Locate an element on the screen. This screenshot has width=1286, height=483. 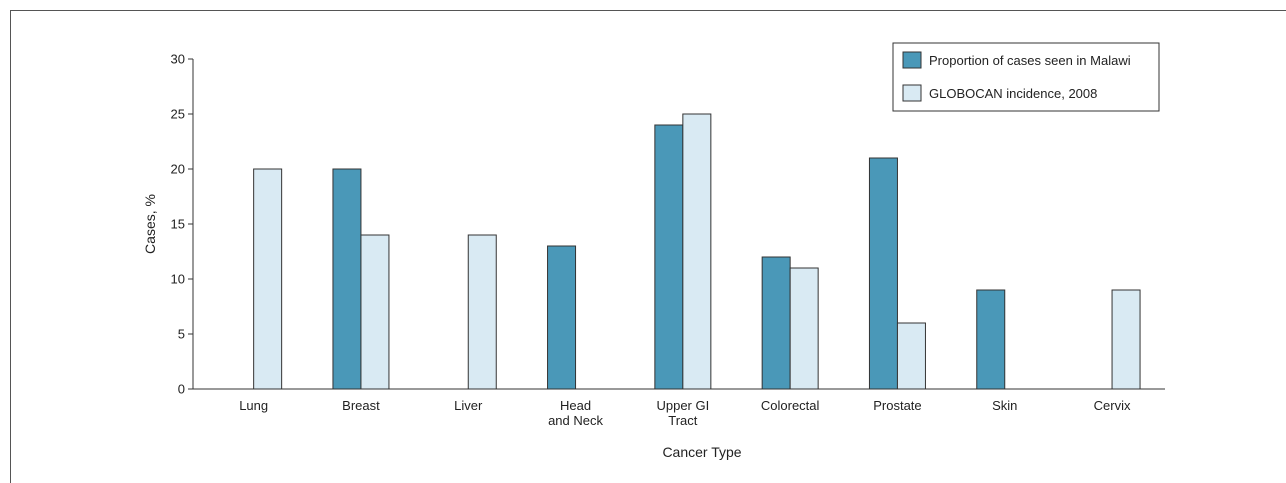
y-tick-label: 15 is located at coordinates (178, 224).